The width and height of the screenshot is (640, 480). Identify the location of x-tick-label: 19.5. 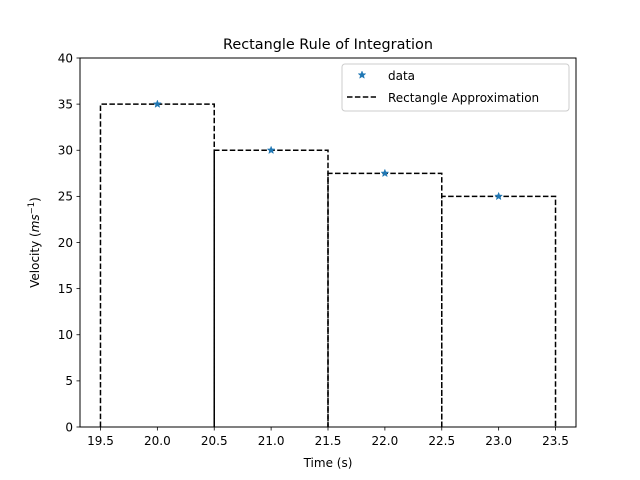
(100, 441).